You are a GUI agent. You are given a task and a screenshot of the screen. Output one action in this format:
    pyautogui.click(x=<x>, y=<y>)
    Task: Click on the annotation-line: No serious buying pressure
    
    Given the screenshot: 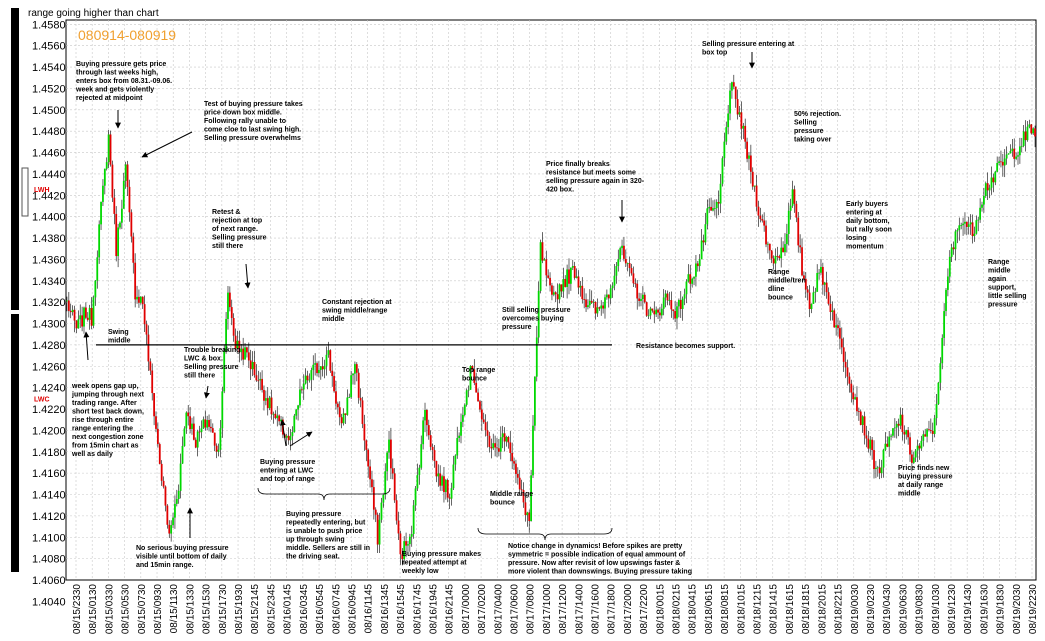 What is the action you would take?
    pyautogui.click(x=182, y=548)
    